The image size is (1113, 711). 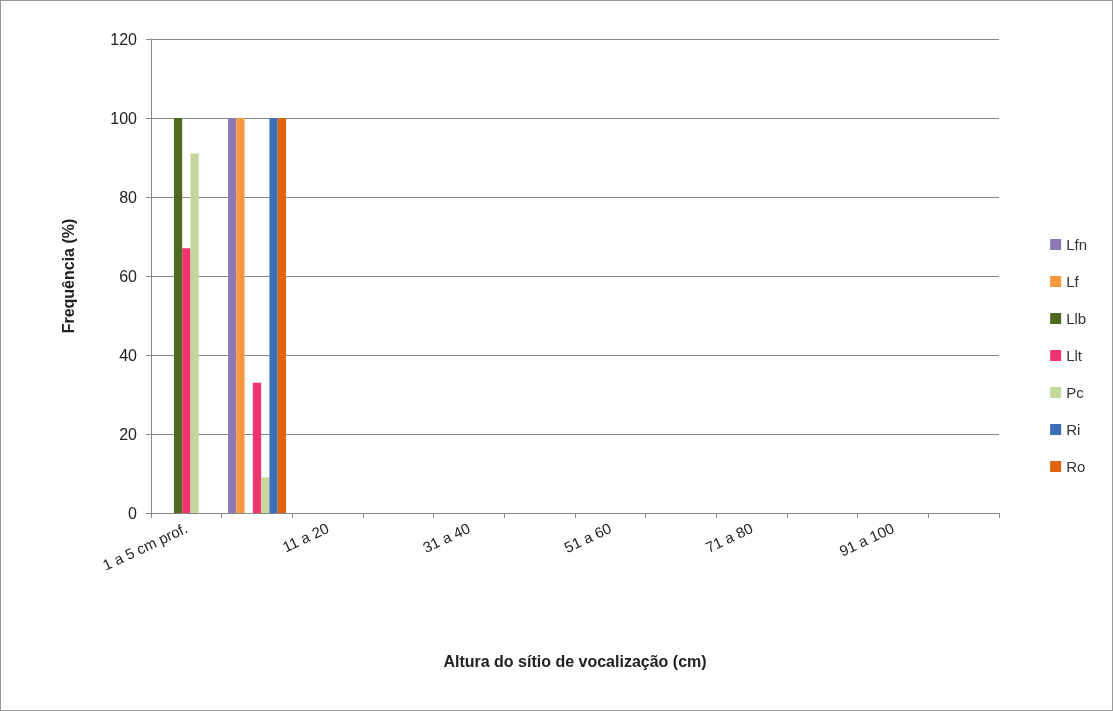 What do you see at coordinates (866, 539) in the screenshot?
I see `x-tick-label: 91 a 100` at bounding box center [866, 539].